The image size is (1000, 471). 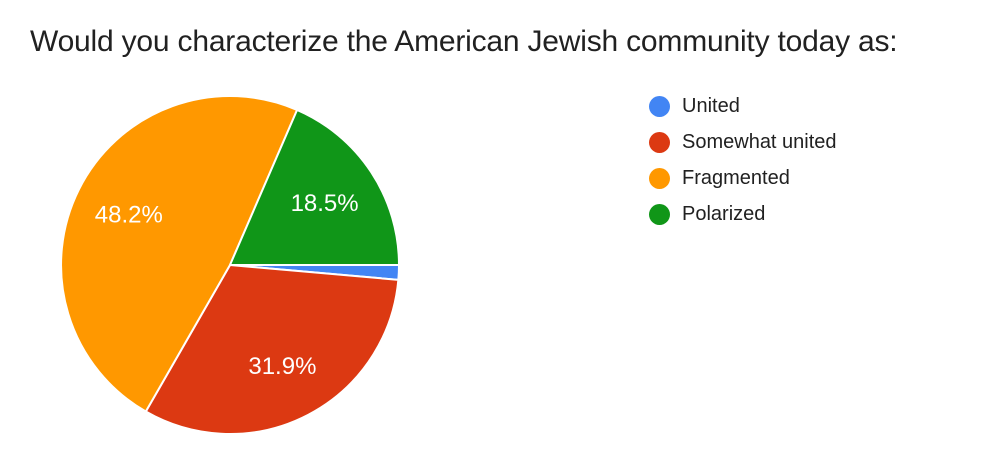 I want to click on legend-item-fragmented: Fragmented, so click(x=743, y=178).